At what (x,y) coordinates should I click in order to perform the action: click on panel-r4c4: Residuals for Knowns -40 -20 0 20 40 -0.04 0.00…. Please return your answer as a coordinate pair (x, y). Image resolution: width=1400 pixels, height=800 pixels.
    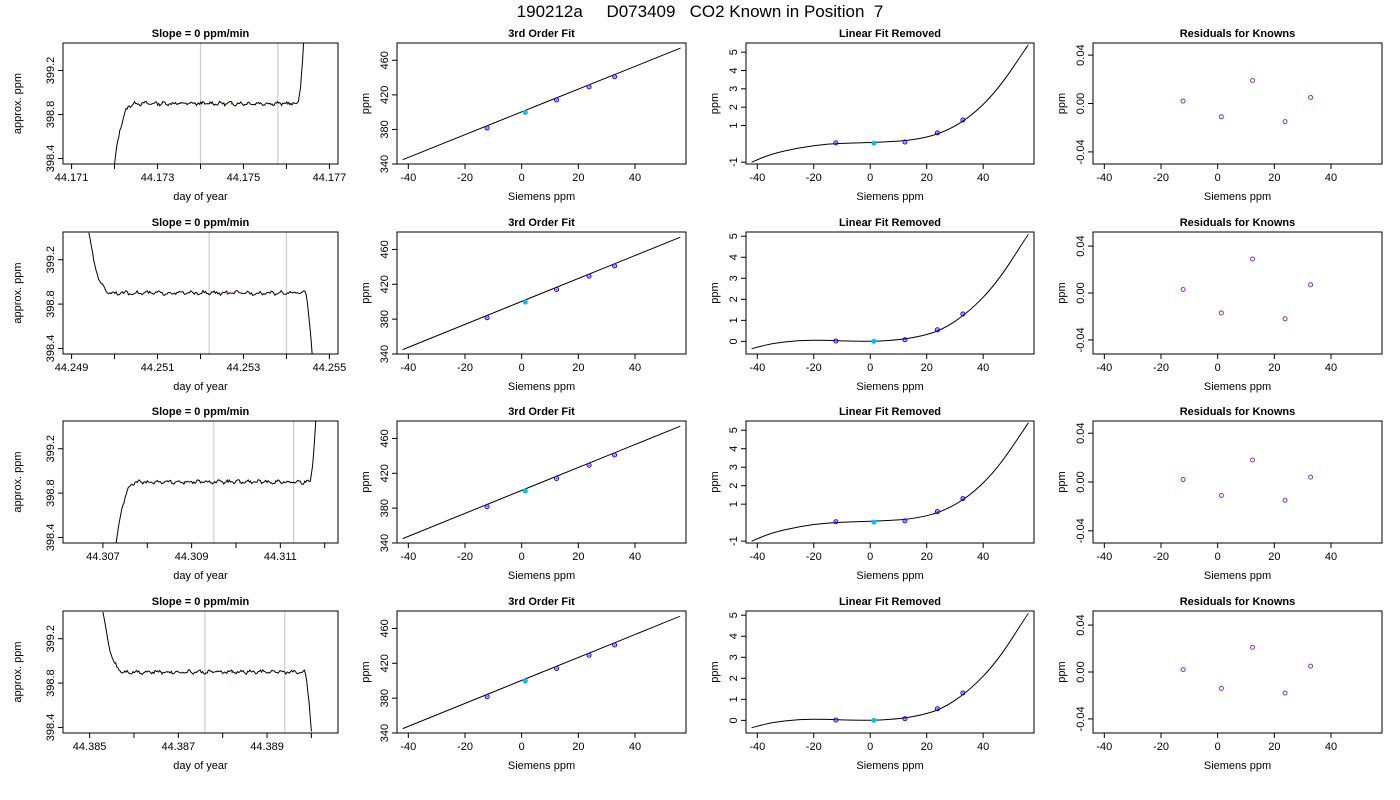
    Looking at the image, I should click on (1219, 684).